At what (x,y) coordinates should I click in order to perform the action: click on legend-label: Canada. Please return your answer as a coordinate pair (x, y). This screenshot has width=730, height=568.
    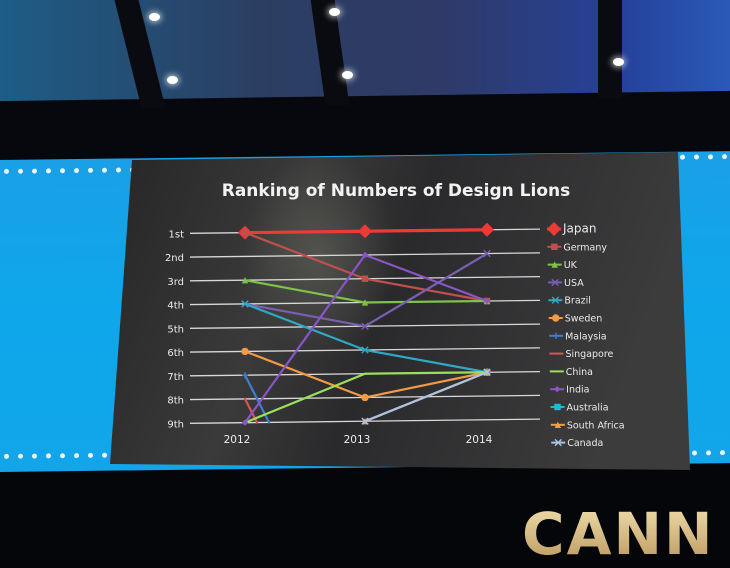
    Looking at the image, I should click on (585, 443).